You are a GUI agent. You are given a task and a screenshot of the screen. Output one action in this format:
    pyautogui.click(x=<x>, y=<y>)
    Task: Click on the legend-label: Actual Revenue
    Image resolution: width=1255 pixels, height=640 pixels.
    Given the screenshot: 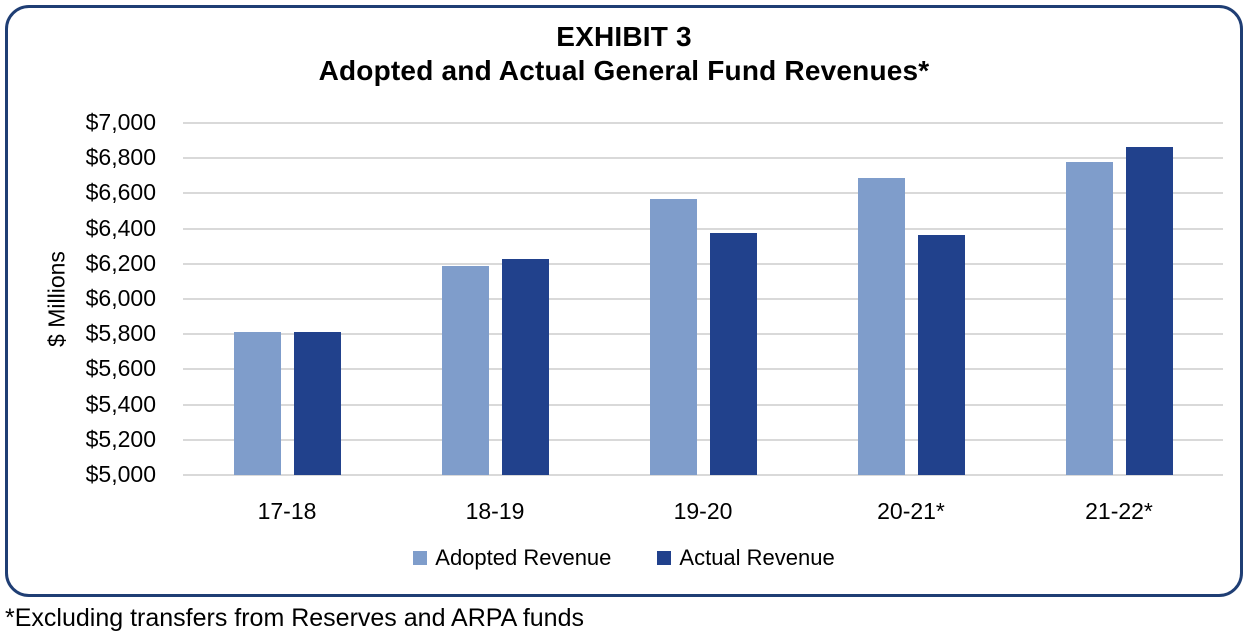 What is the action you would take?
    pyautogui.click(x=757, y=557)
    